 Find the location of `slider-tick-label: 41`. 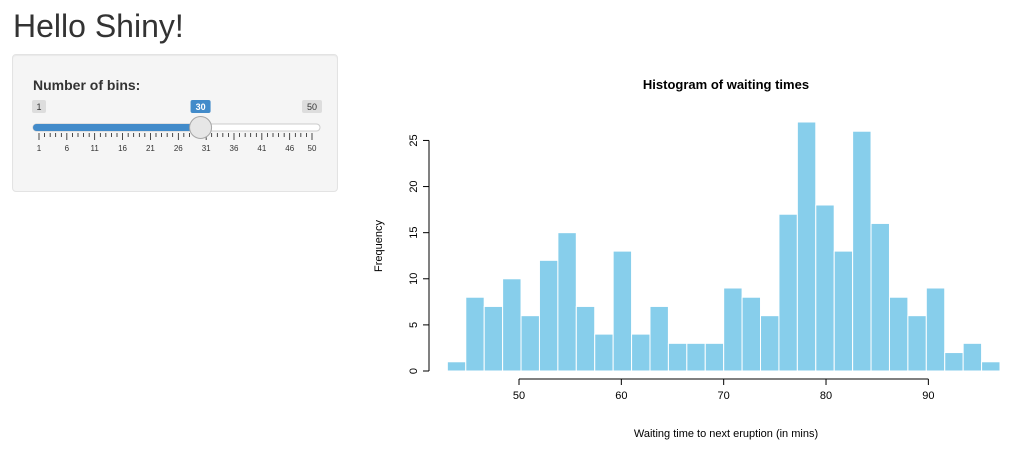

slider-tick-label: 41 is located at coordinates (261, 148).